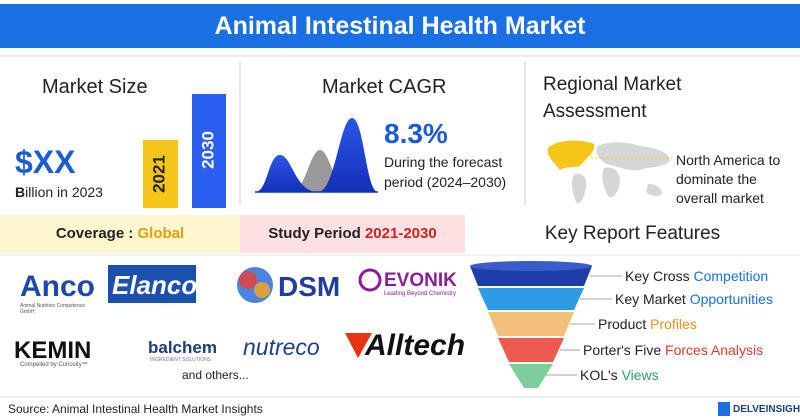 This screenshot has height=420, width=800. What do you see at coordinates (601, 375) in the screenshot?
I see `feature-text: KOL's` at bounding box center [601, 375].